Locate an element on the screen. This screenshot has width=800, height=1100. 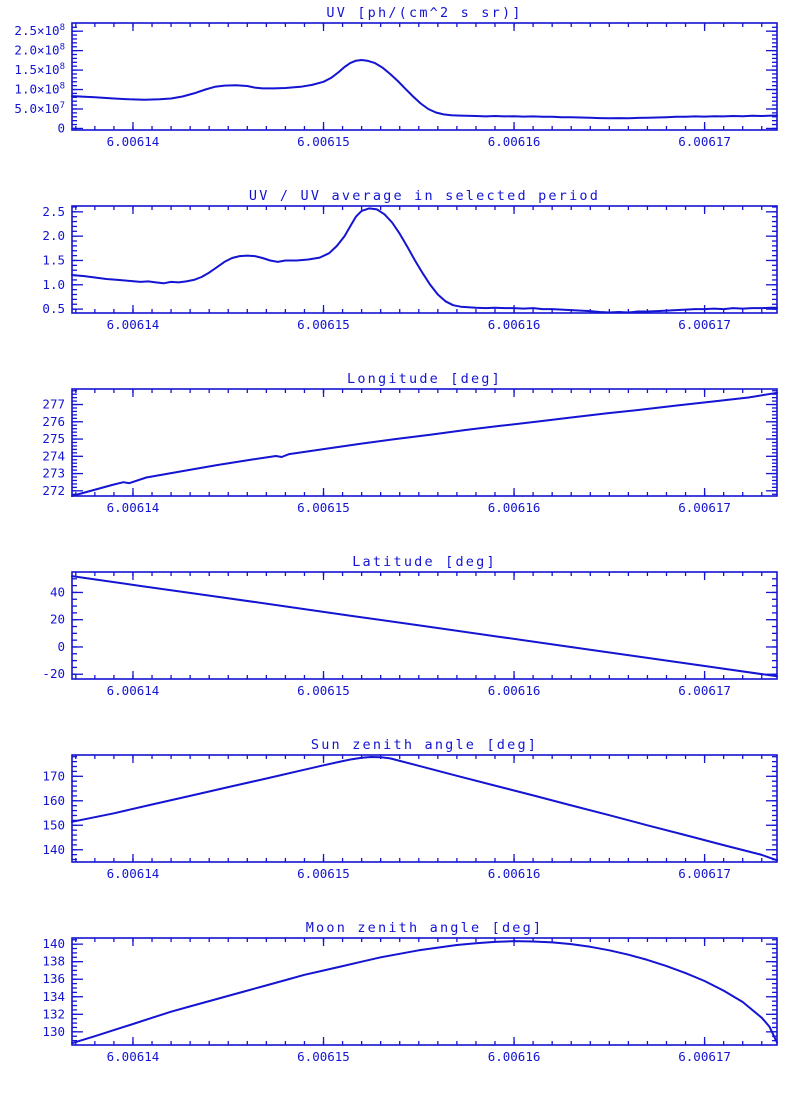
y-tick-label: 1.5×108 is located at coordinates (39, 69).